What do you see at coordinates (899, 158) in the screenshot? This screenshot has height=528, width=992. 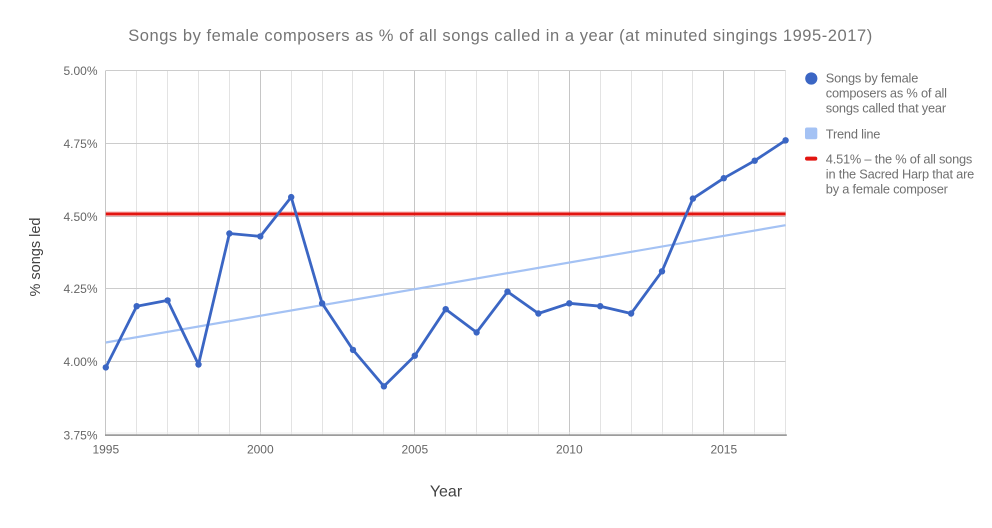 I see `svg-text: 4.51% – the % of all songs` at bounding box center [899, 158].